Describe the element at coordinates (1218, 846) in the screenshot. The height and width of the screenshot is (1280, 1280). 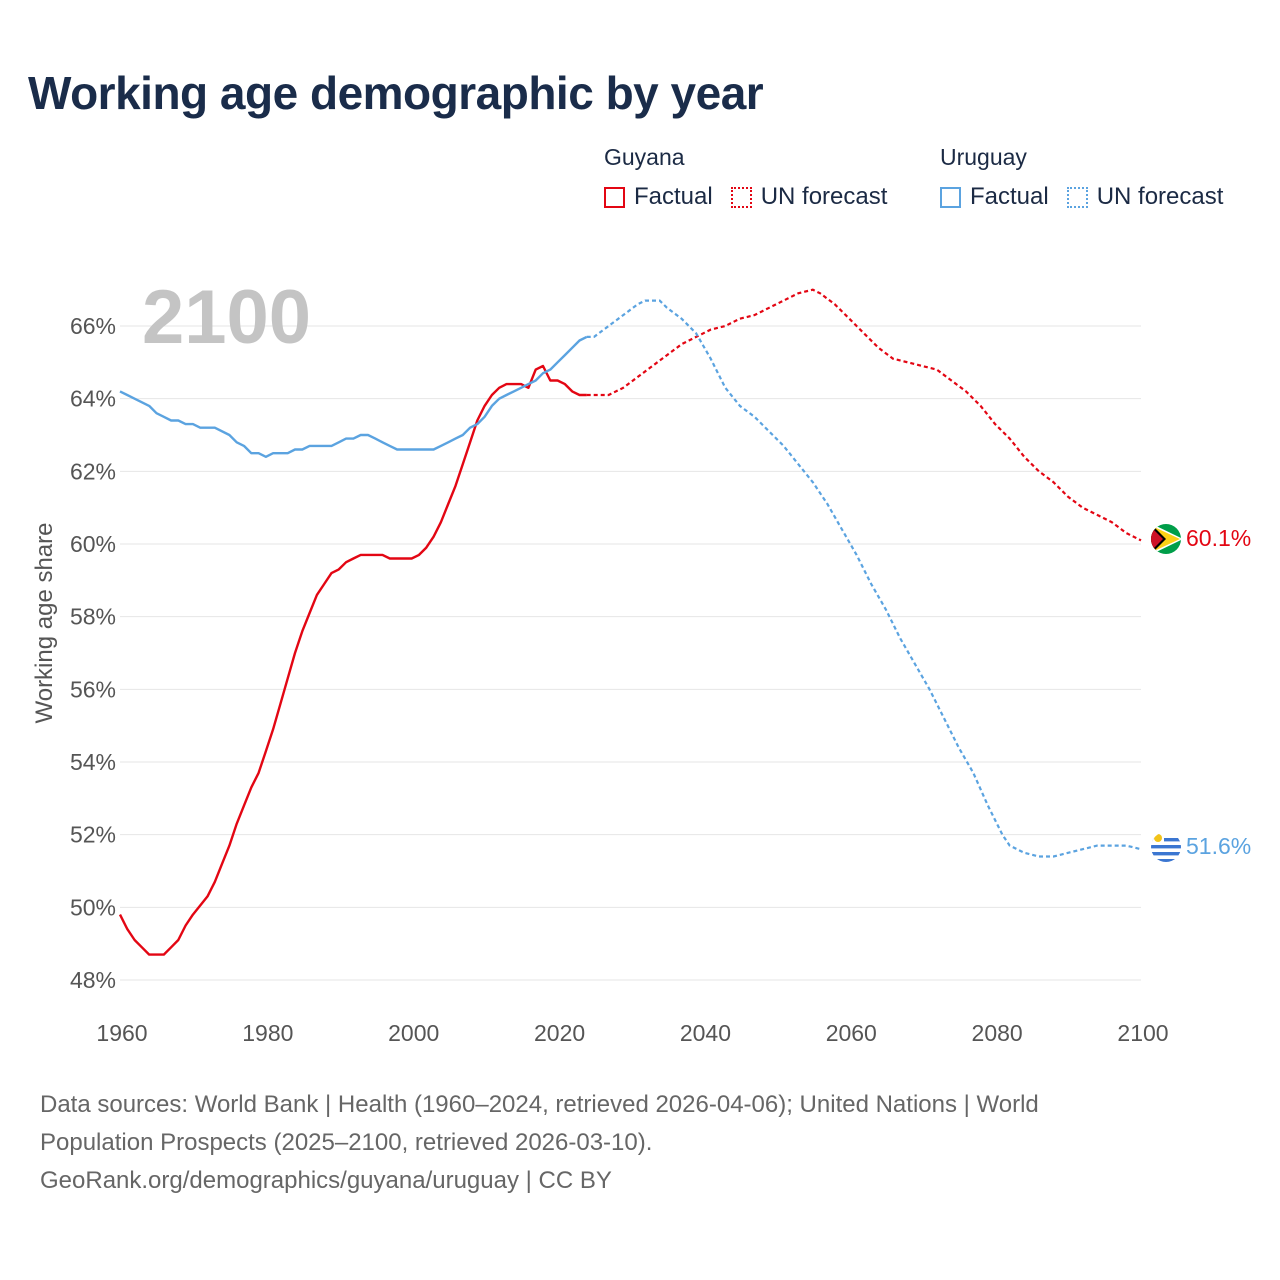
I see `end-label-uruguay: 51.6%` at that location.